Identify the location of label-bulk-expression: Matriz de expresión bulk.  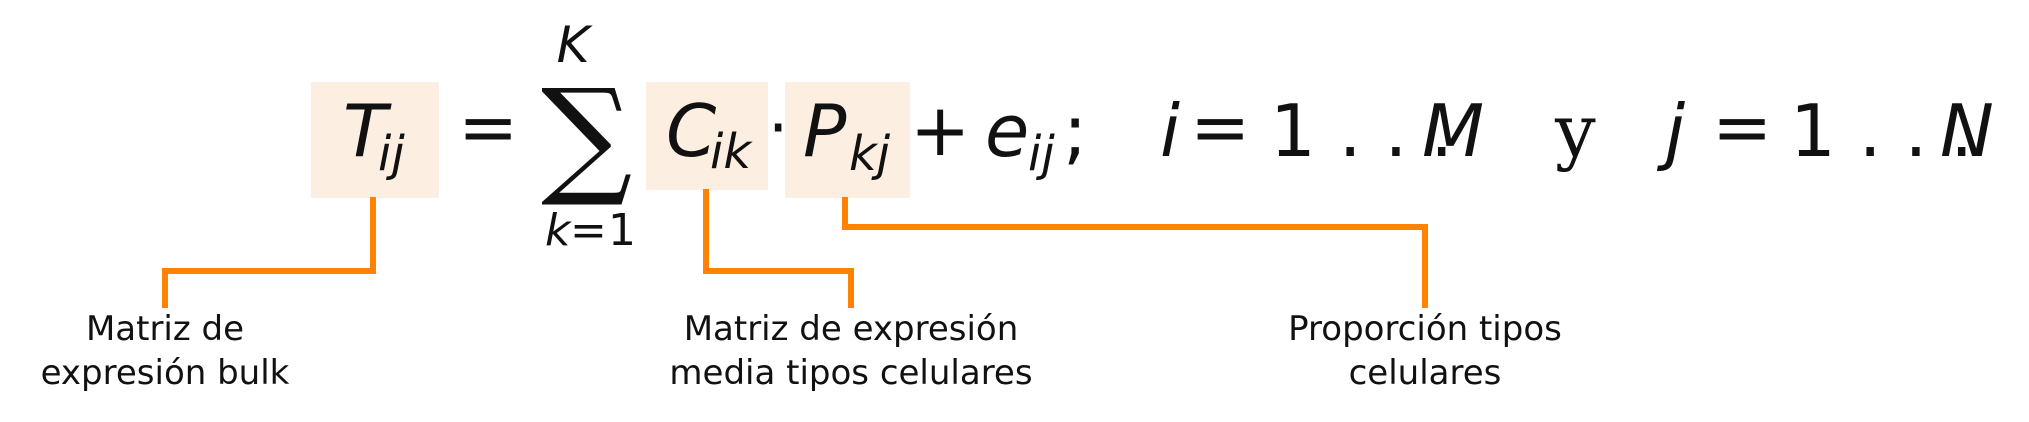
(165, 351).